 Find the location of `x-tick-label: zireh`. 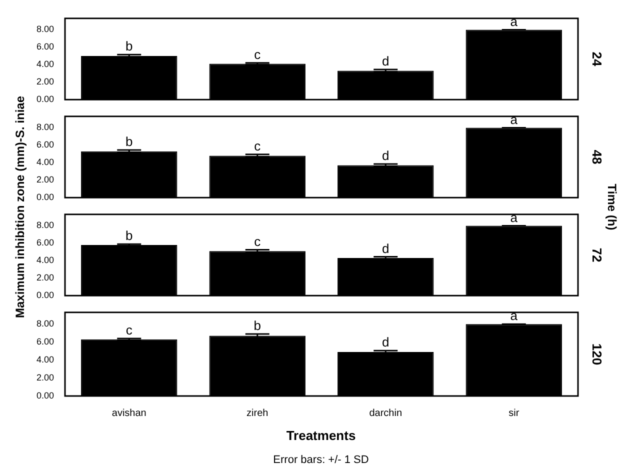

x-tick-label: zireh is located at coordinates (257, 413).